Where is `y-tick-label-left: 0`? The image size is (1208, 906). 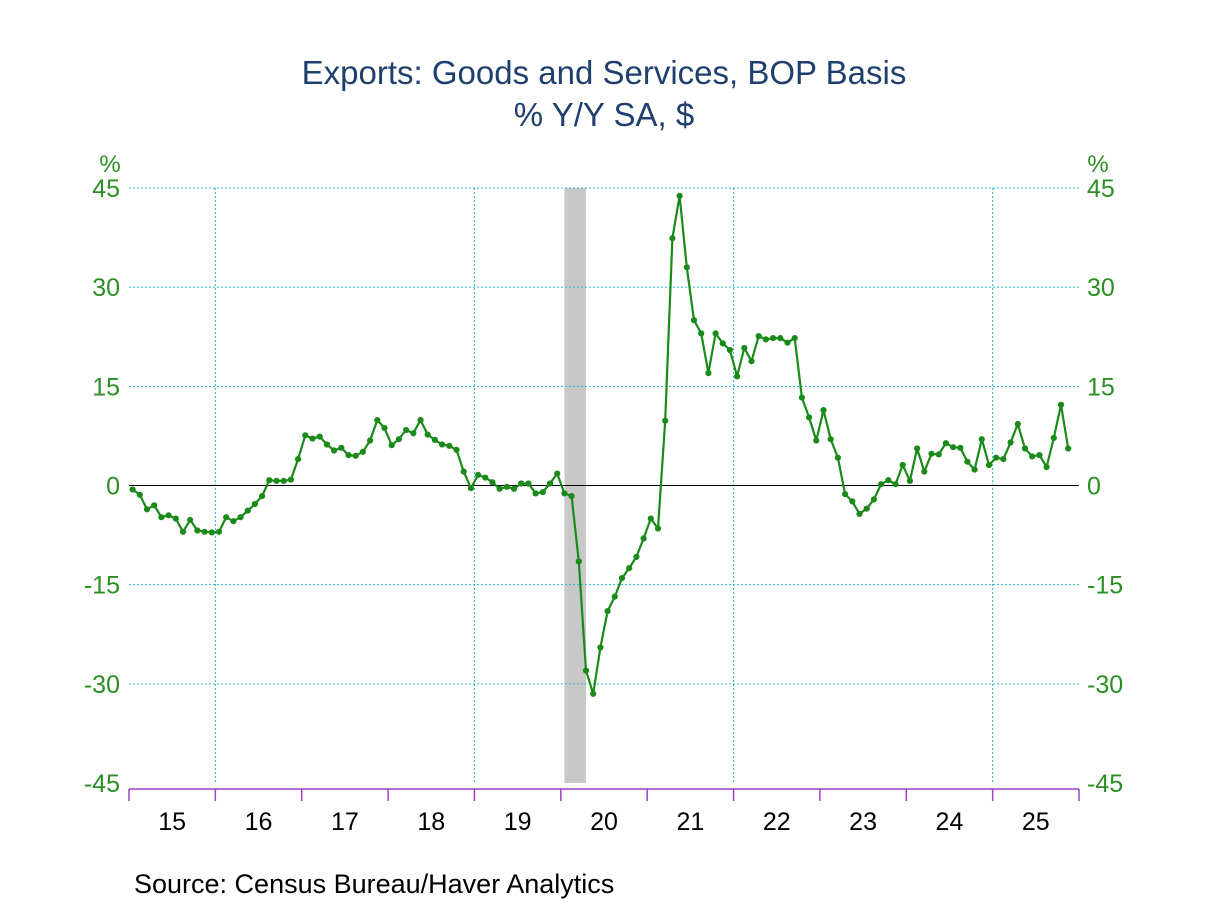 y-tick-label-left: 0 is located at coordinates (113, 487).